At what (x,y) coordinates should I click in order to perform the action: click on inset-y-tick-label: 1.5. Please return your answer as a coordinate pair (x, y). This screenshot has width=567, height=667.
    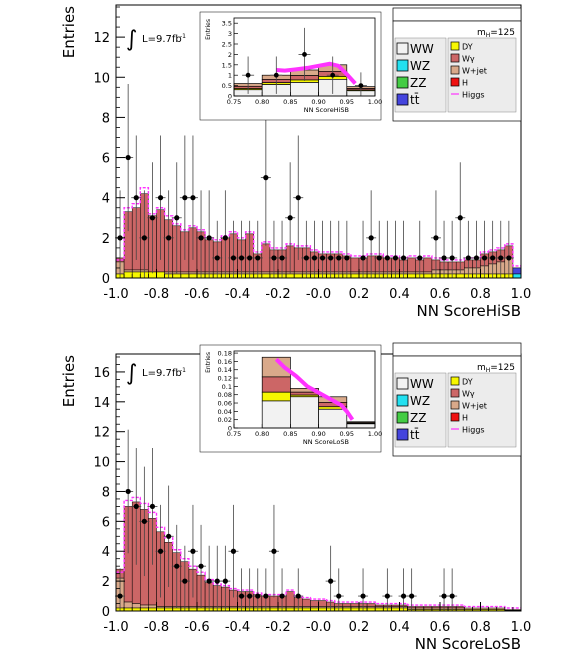
    Looking at the image, I should click on (227, 65).